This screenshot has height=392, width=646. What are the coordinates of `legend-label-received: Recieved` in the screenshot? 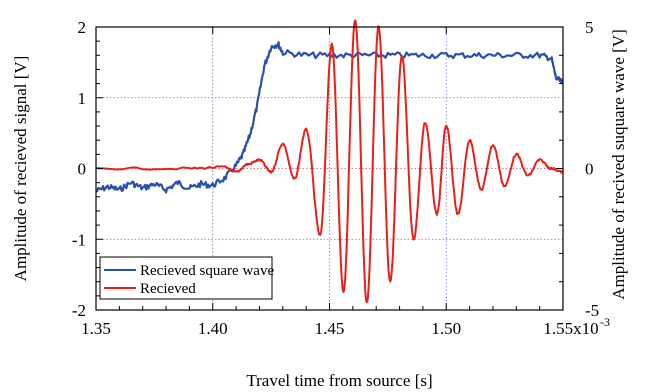 It's located at (168, 289).